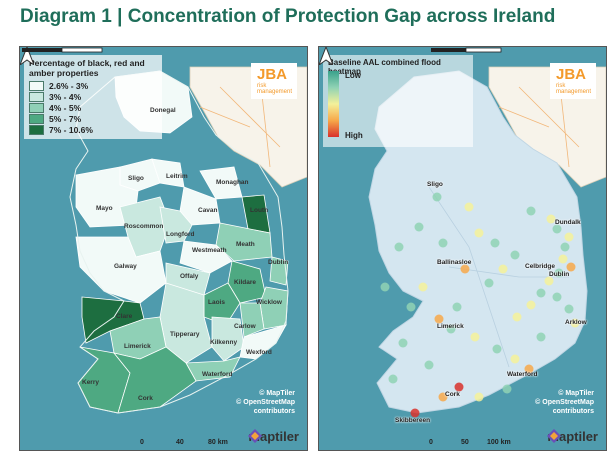 This screenshot has width=614, height=458. I want to click on county-label: Longford, so click(180, 234).